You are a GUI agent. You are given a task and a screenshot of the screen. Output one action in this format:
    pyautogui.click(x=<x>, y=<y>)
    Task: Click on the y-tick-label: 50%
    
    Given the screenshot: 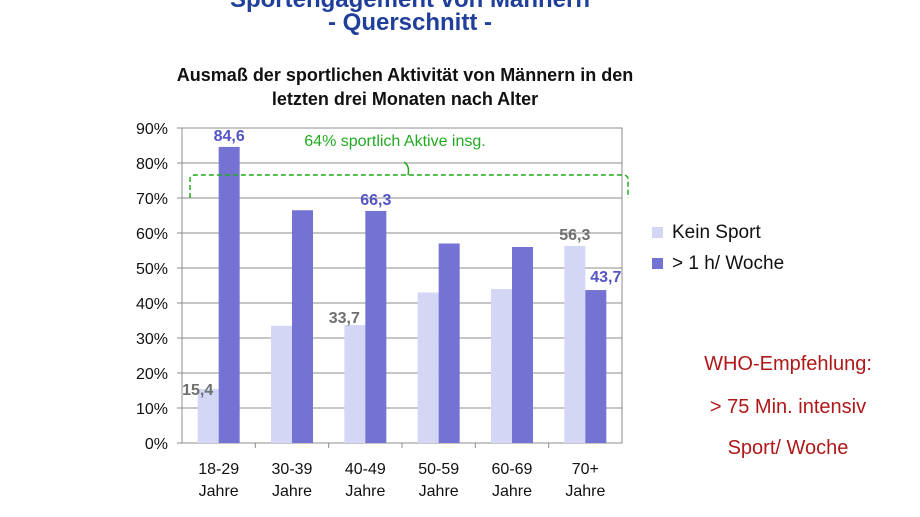 What is the action you would take?
    pyautogui.click(x=152, y=269)
    